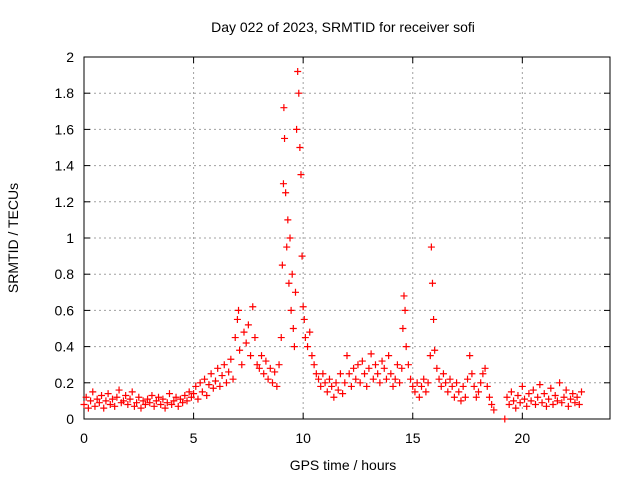 Image resolution: width=640 pixels, height=480 pixels. What do you see at coordinates (65, 129) in the screenshot?
I see `y-tick-label: 1.6` at bounding box center [65, 129].